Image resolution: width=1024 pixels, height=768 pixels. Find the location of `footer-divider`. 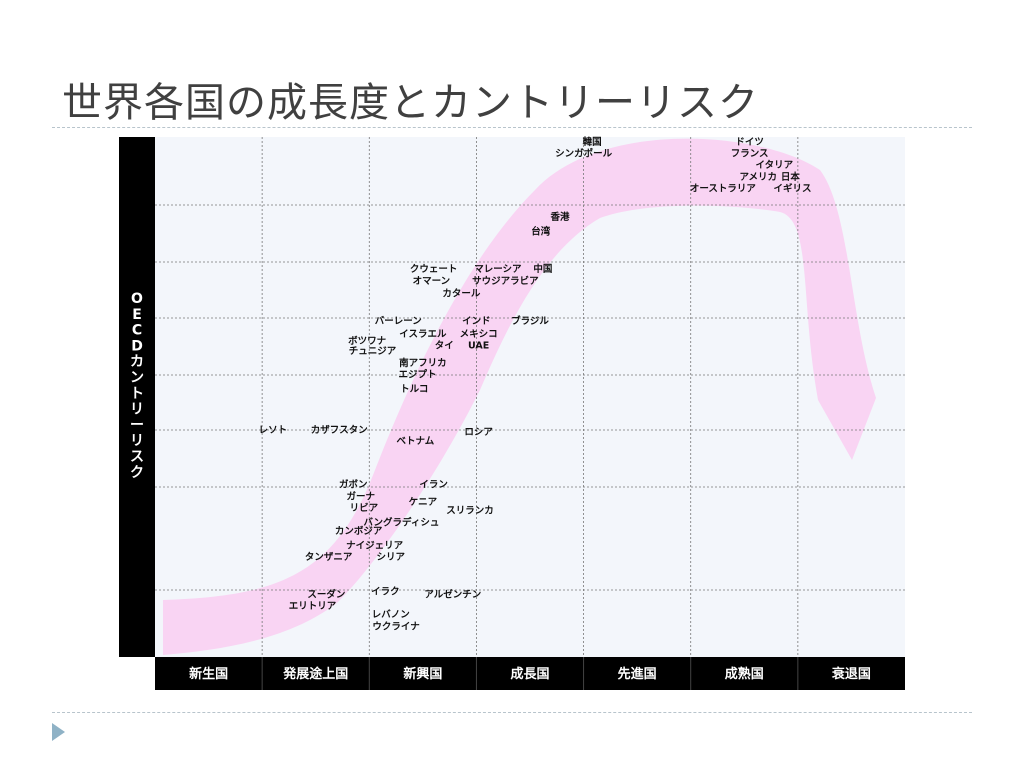

footer-divider is located at coordinates (512, 712).